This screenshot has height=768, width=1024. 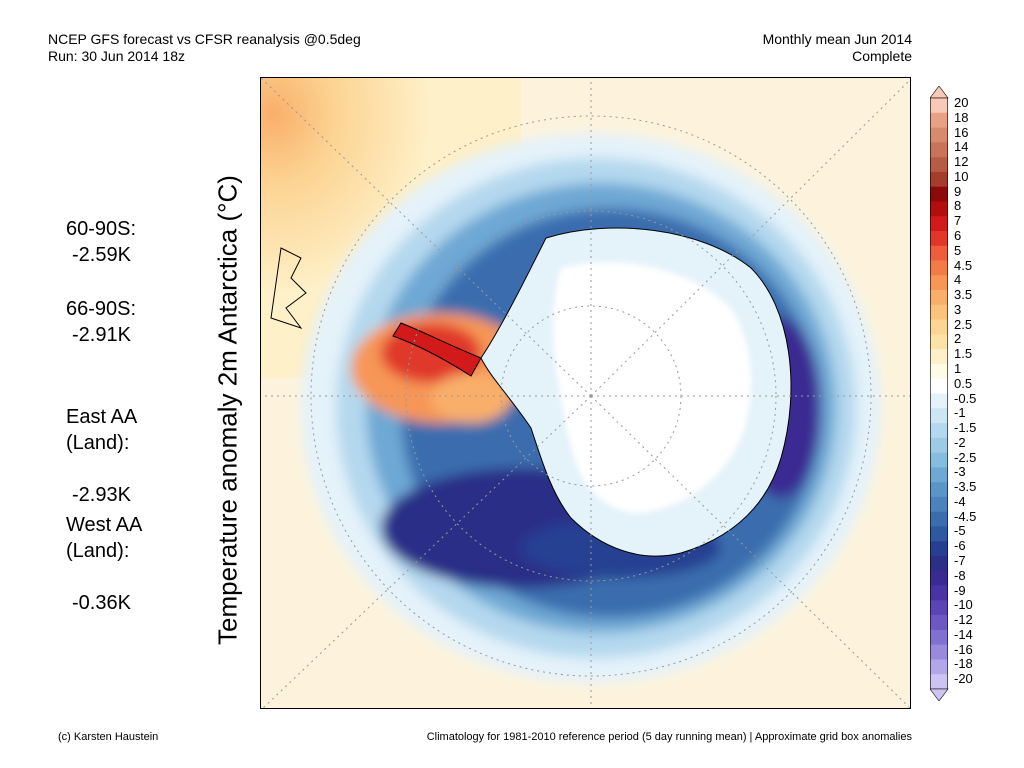 What do you see at coordinates (960, 472) in the screenshot?
I see `colorbar-tick-label: -3` at bounding box center [960, 472].